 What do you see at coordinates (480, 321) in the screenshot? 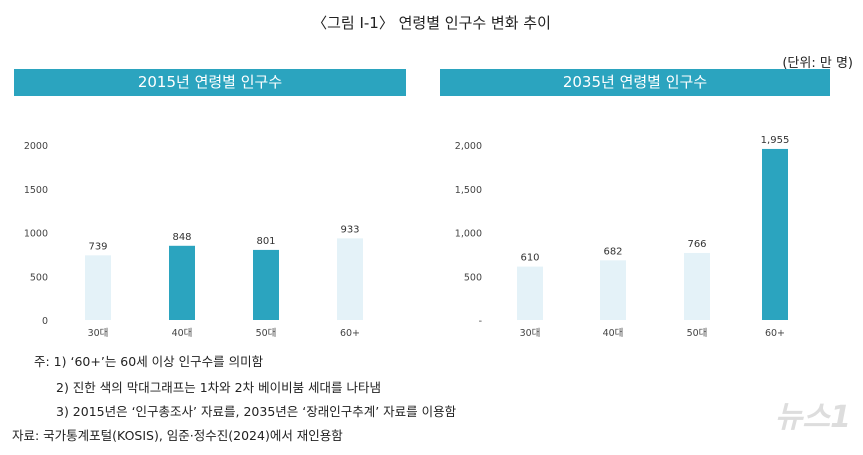
I see `y-tick-label: -` at bounding box center [480, 321].